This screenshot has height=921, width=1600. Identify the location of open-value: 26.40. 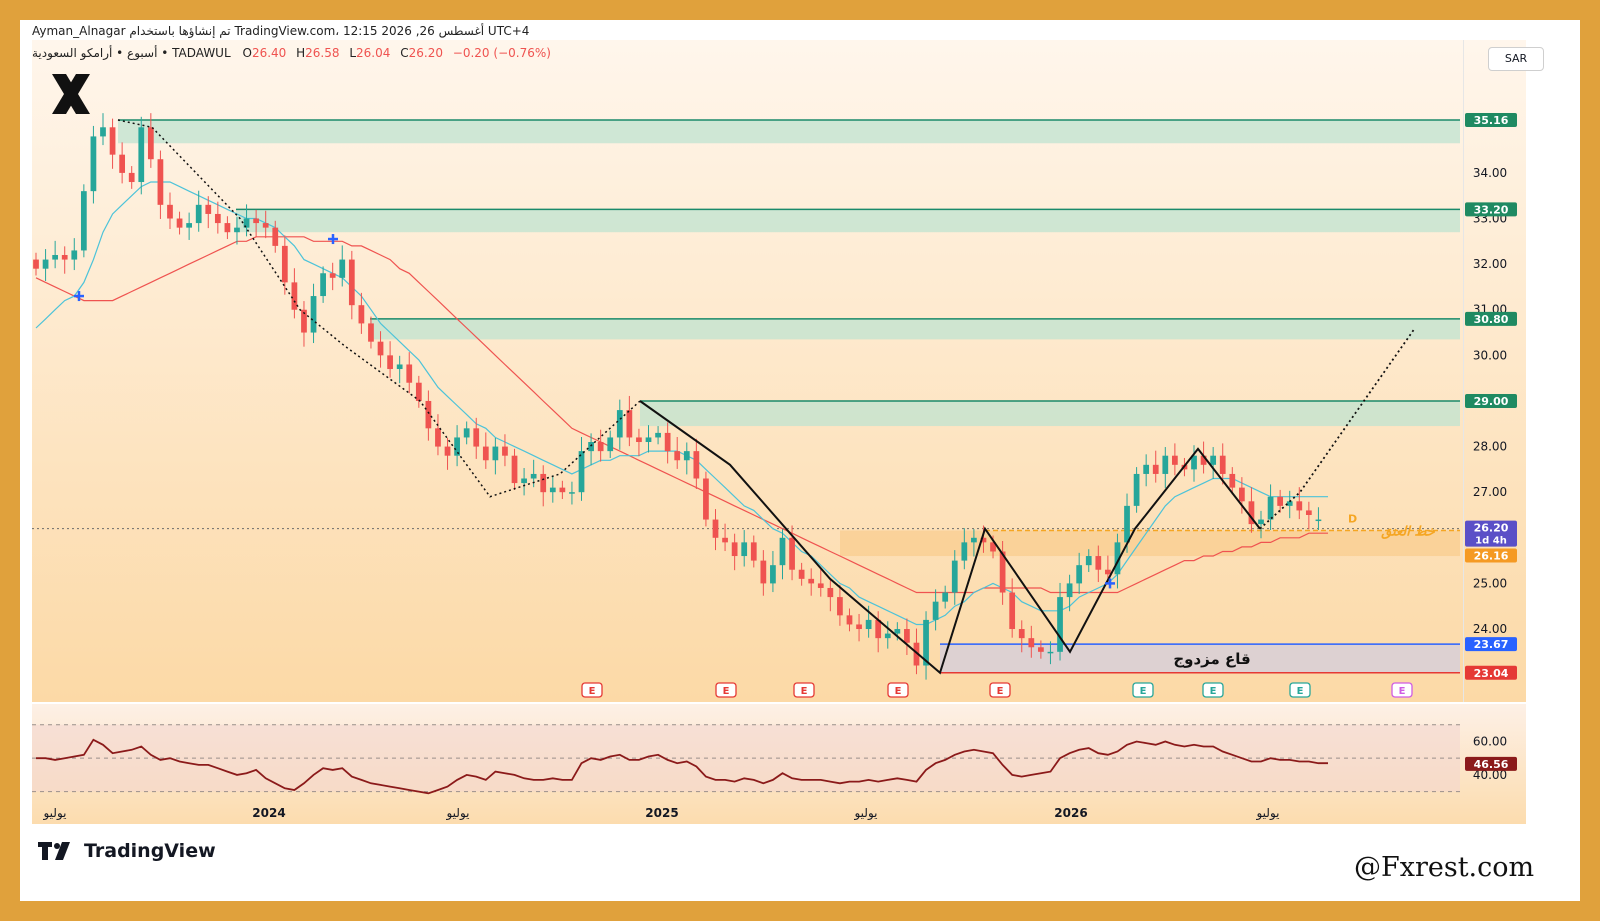
(269, 53).